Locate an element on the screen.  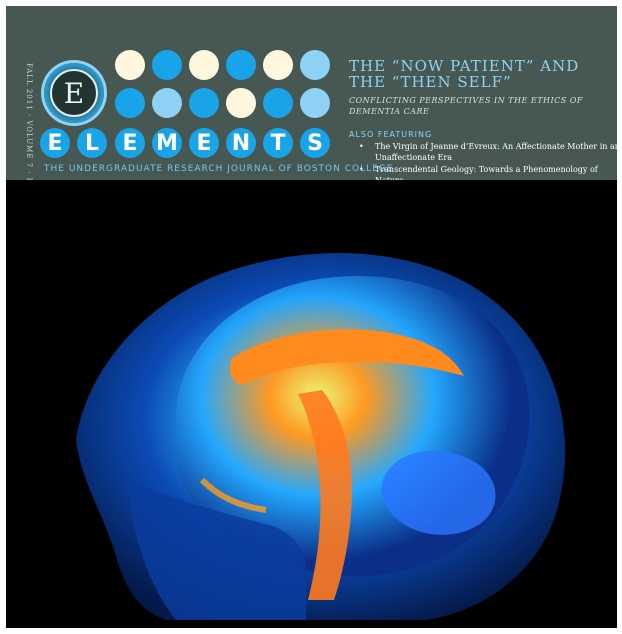
logo-letter: E is located at coordinates (74, 93).